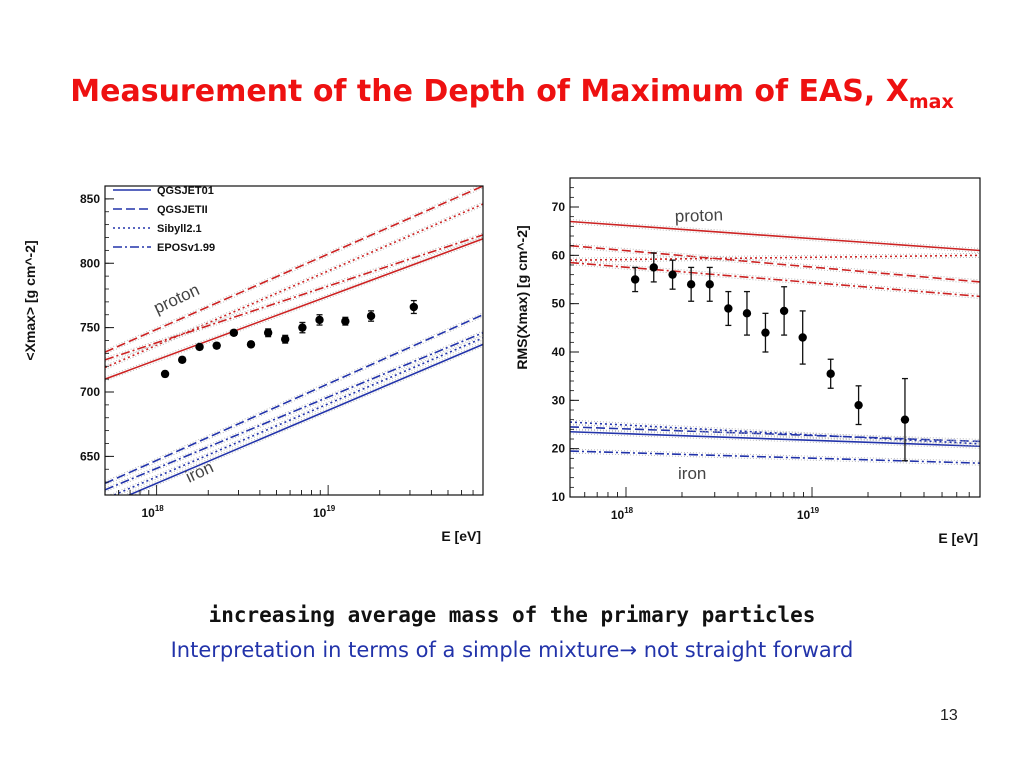 The width and height of the screenshot is (1024, 768). I want to click on y-tick-label: 40, so click(559, 352).